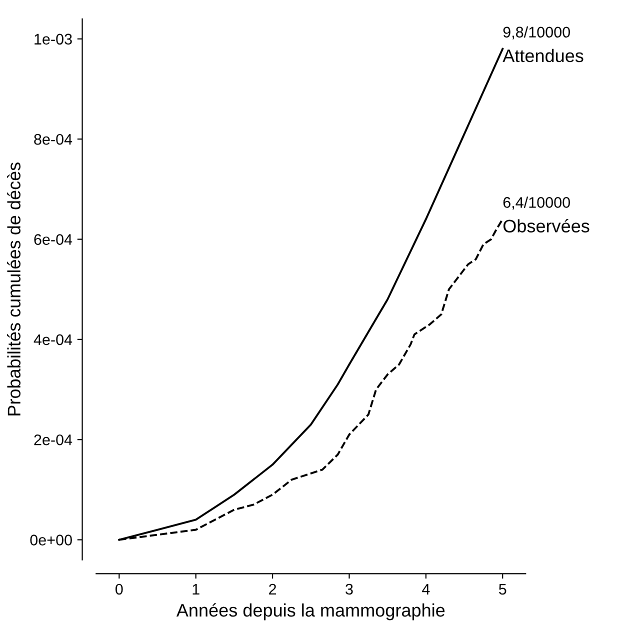 This screenshot has width=641, height=629. What do you see at coordinates (119, 589) in the screenshot?
I see `x-tick-label: 0` at bounding box center [119, 589].